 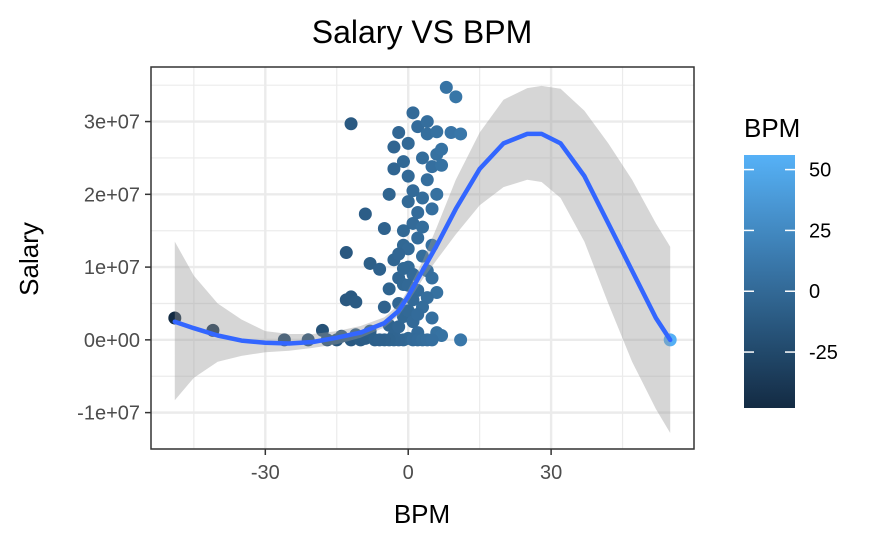 What do you see at coordinates (772, 128) in the screenshot?
I see `legend-title: BPM` at bounding box center [772, 128].